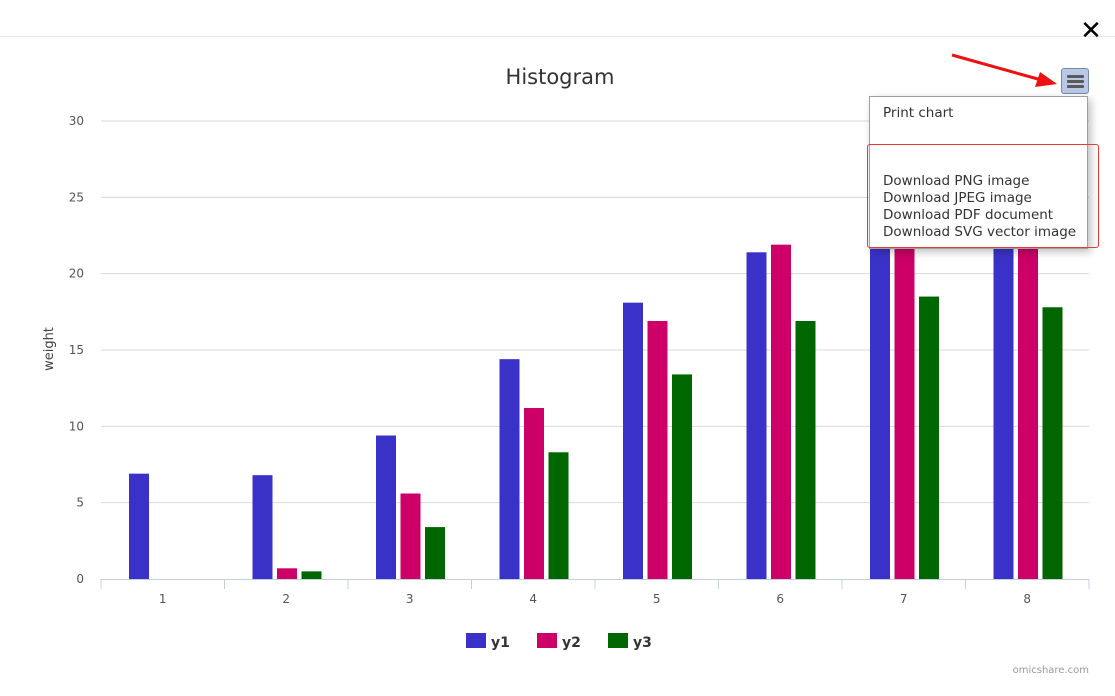 The width and height of the screenshot is (1115, 696). I want to click on close-icon: ✕, so click(1091, 31).